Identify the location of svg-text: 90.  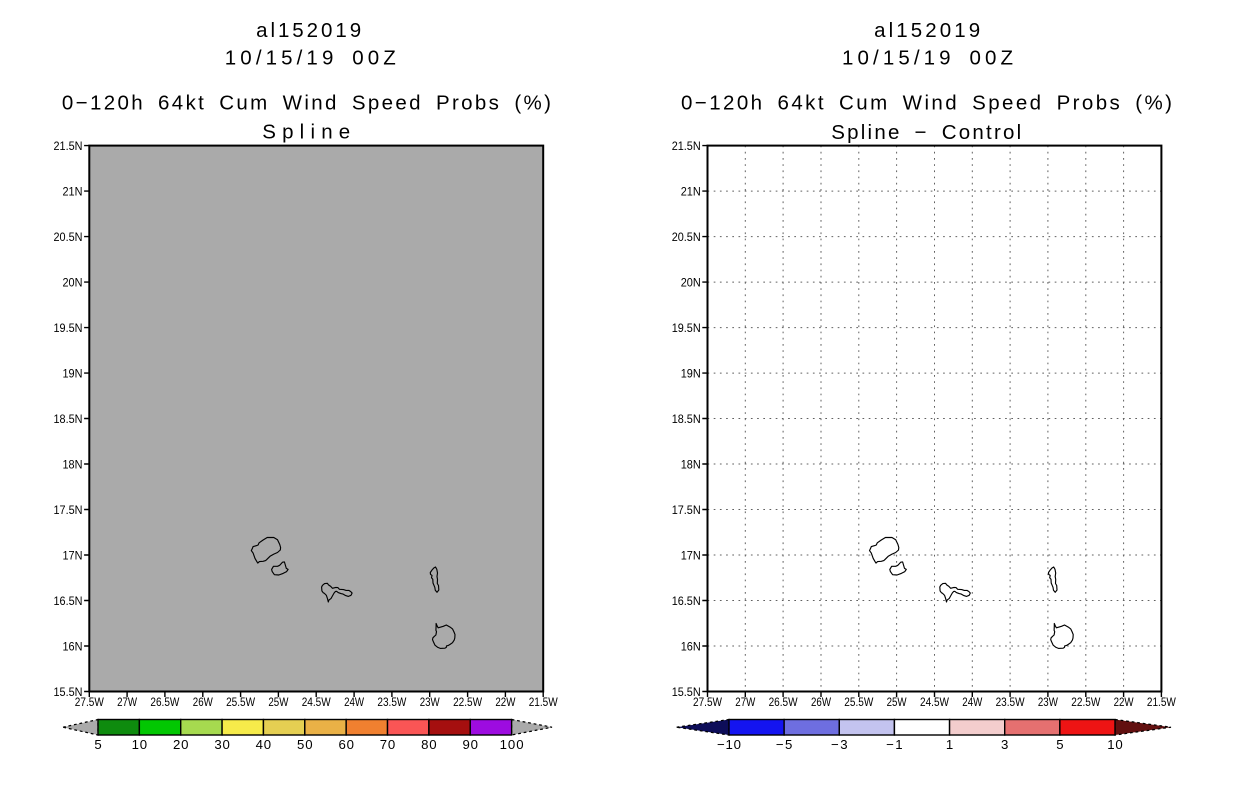
(470, 744).